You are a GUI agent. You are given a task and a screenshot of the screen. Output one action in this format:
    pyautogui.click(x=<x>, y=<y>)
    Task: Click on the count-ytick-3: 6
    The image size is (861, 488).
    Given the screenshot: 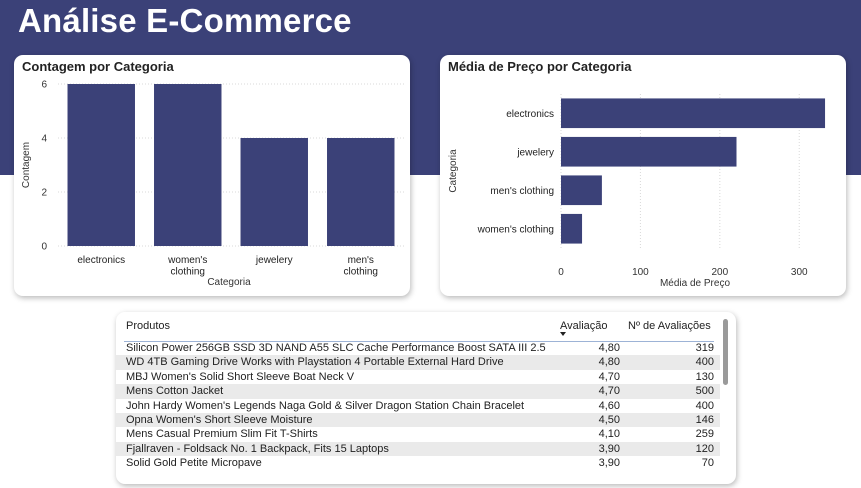 What is the action you would take?
    pyautogui.click(x=44, y=85)
    